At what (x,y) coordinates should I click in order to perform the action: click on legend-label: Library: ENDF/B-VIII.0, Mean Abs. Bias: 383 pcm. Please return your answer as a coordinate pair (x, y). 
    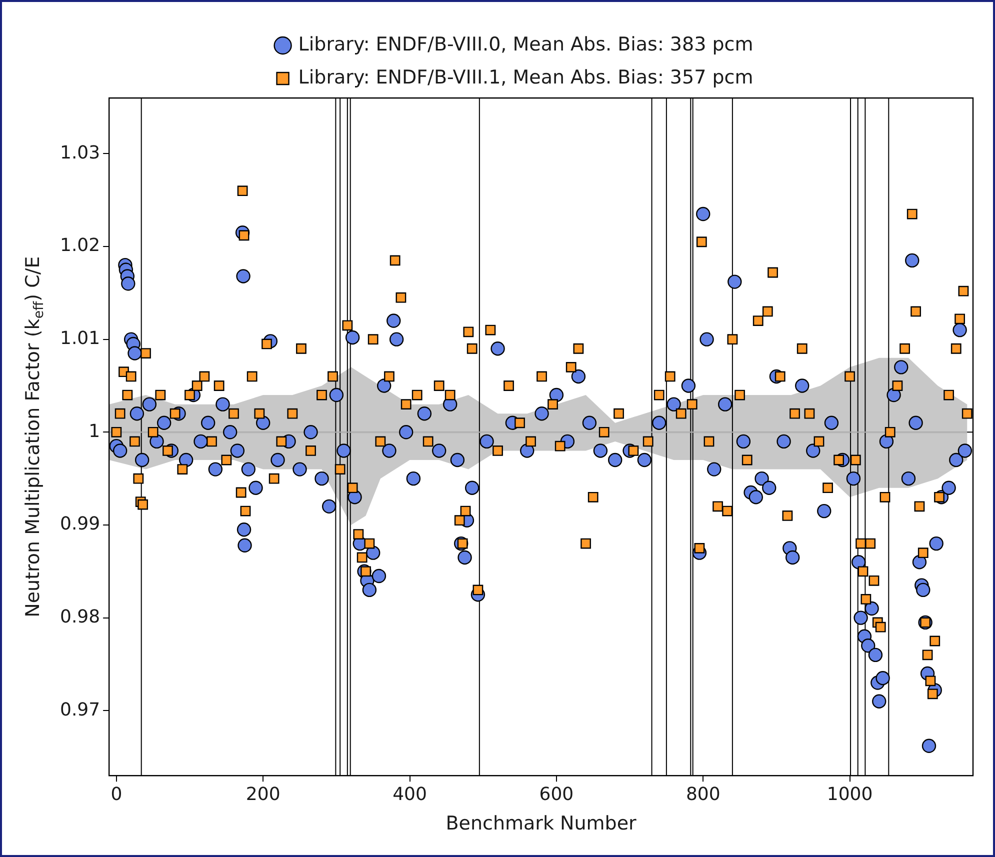
    Looking at the image, I should click on (526, 44).